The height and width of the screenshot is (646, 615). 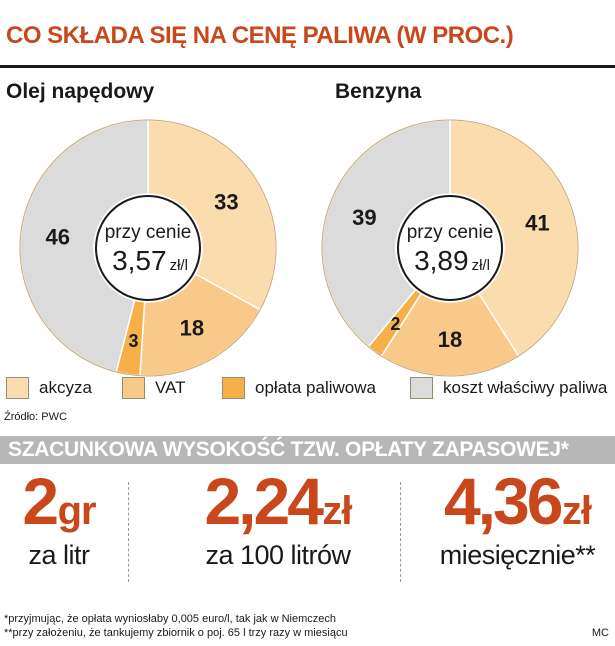 I want to click on donut-value-label: 2, so click(x=395, y=324).